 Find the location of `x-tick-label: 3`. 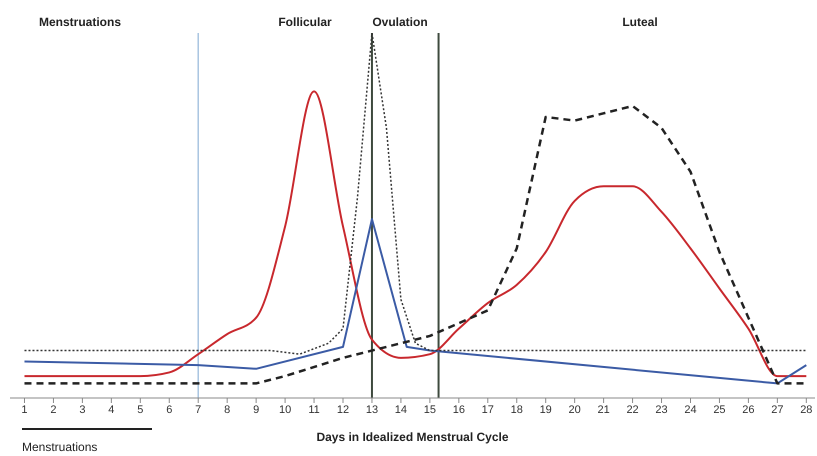

x-tick-label: 3 is located at coordinates (82, 410).